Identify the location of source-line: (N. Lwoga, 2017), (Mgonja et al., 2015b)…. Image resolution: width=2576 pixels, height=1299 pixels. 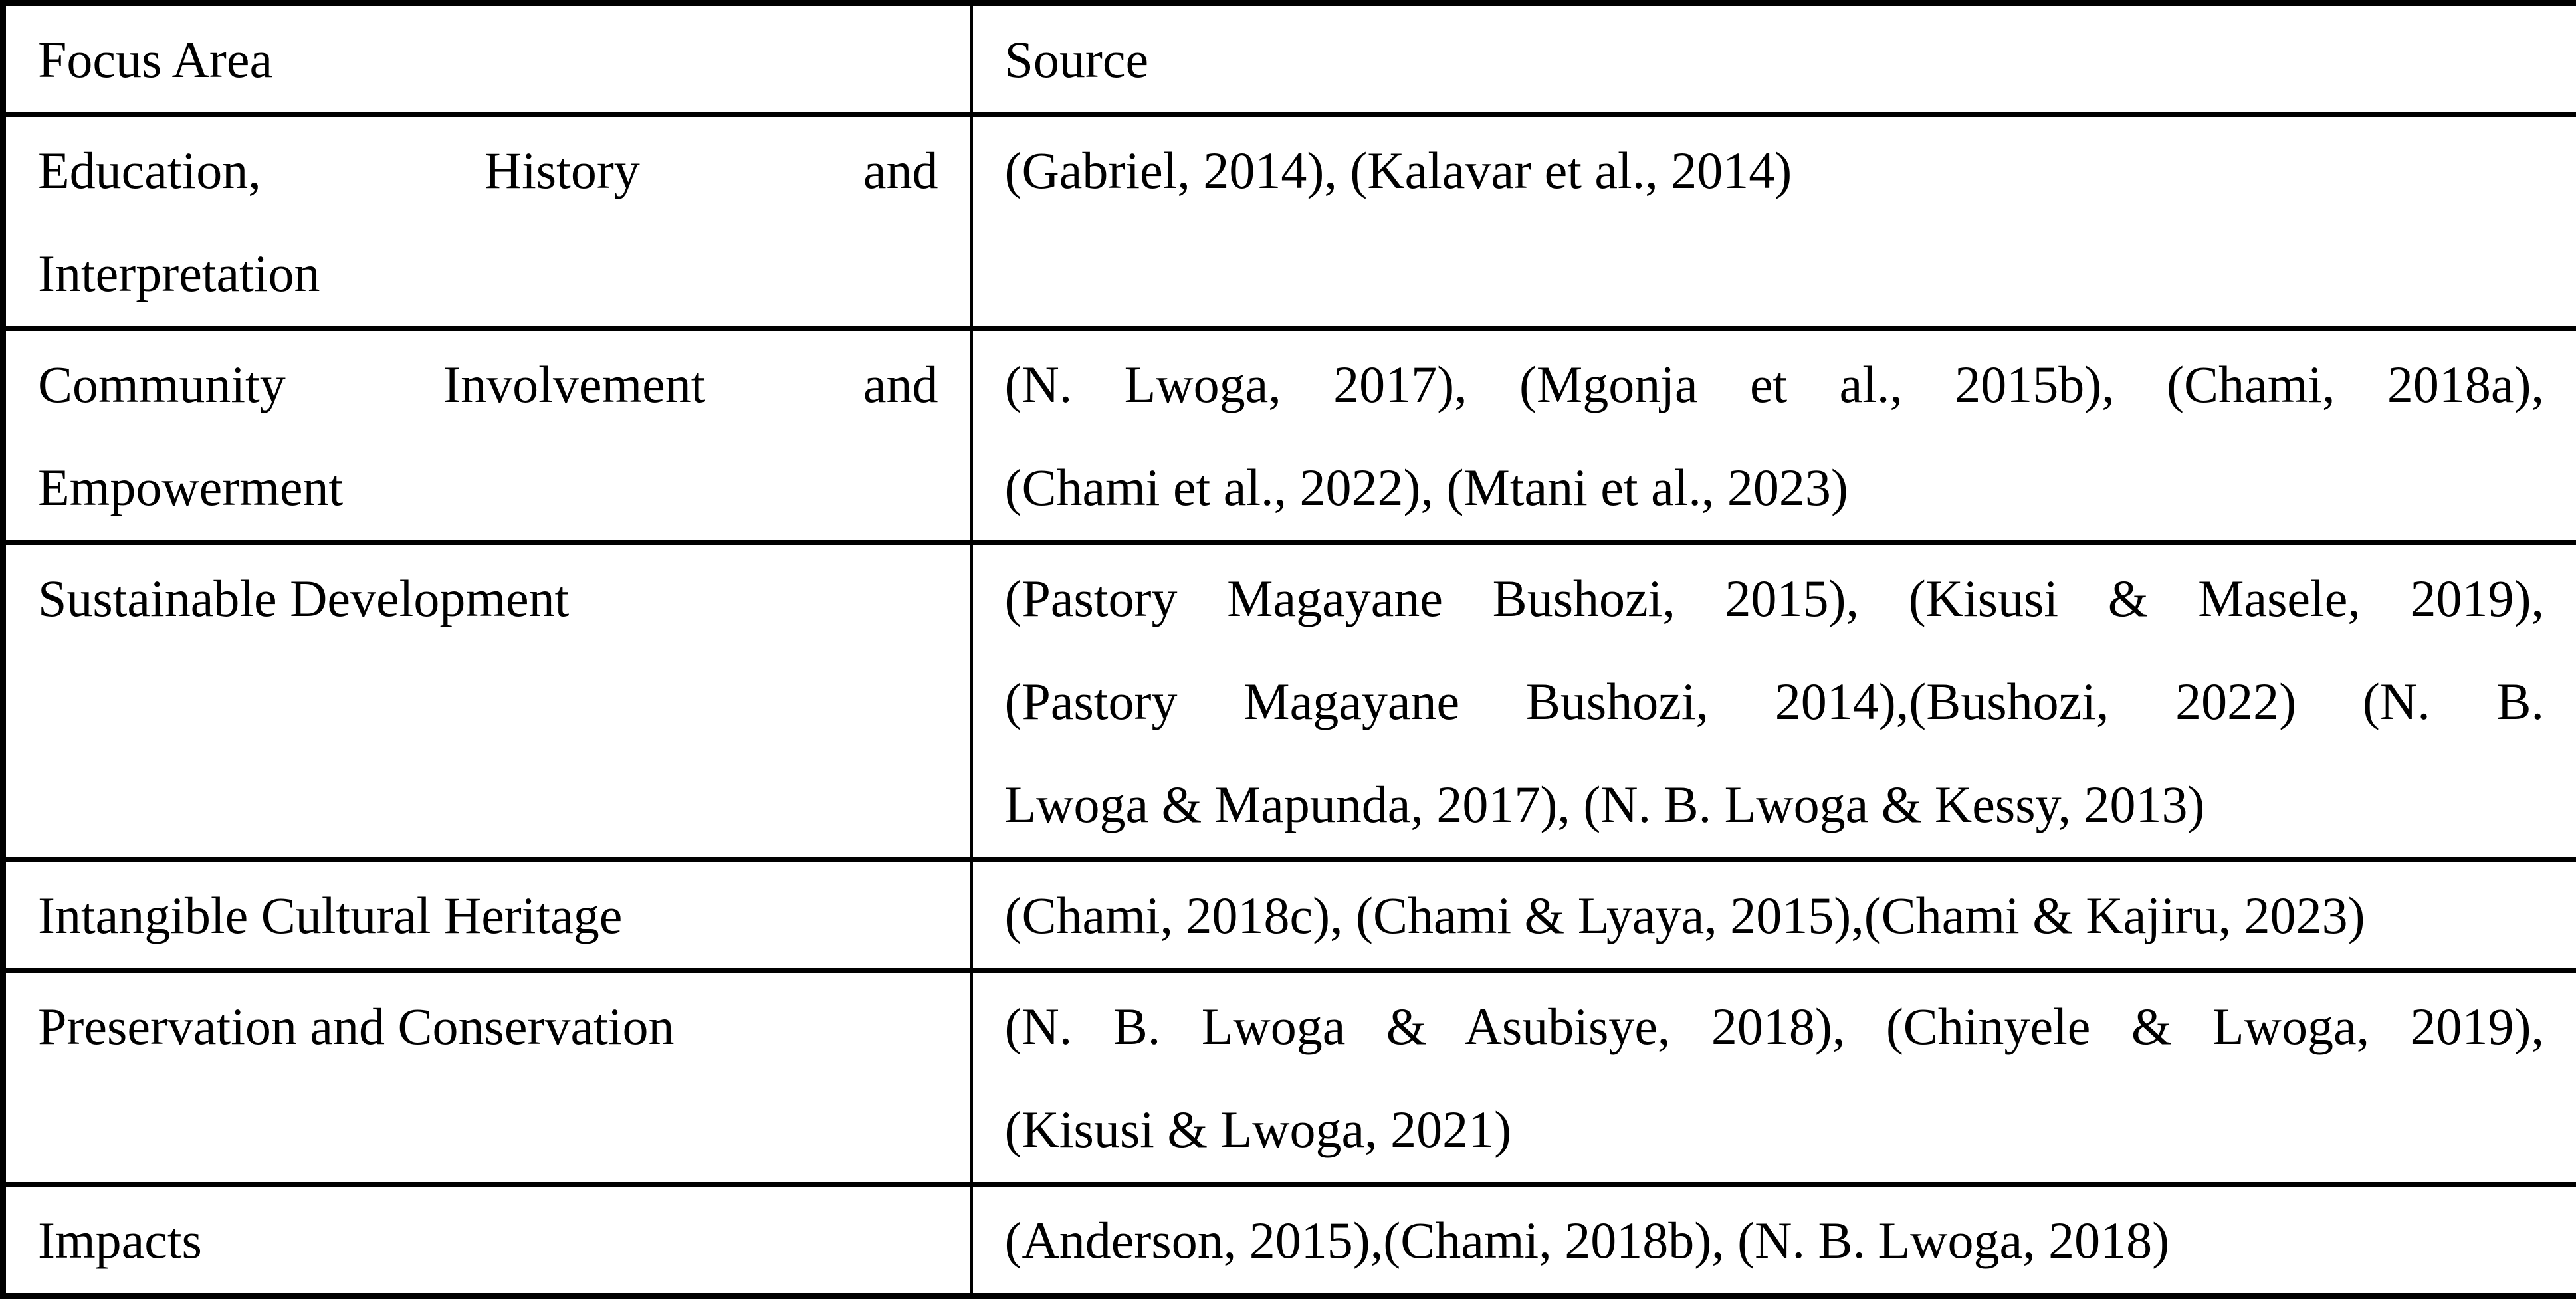
(1775, 384).